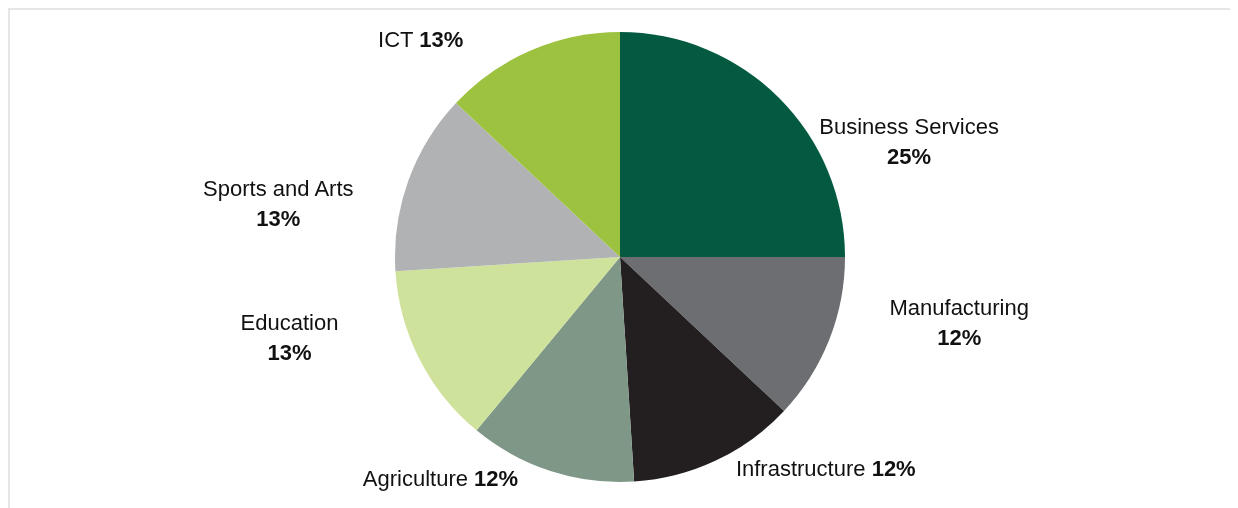 Image resolution: width=1238 pixels, height=508 pixels. What do you see at coordinates (418, 479) in the screenshot?
I see `slice-label: Agriculture` at bounding box center [418, 479].